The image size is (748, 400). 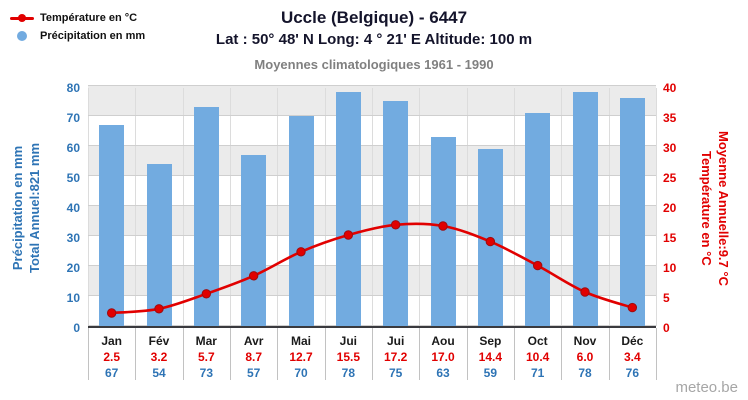 I want to click on right-axis-tick-label: 40, so click(x=670, y=88).